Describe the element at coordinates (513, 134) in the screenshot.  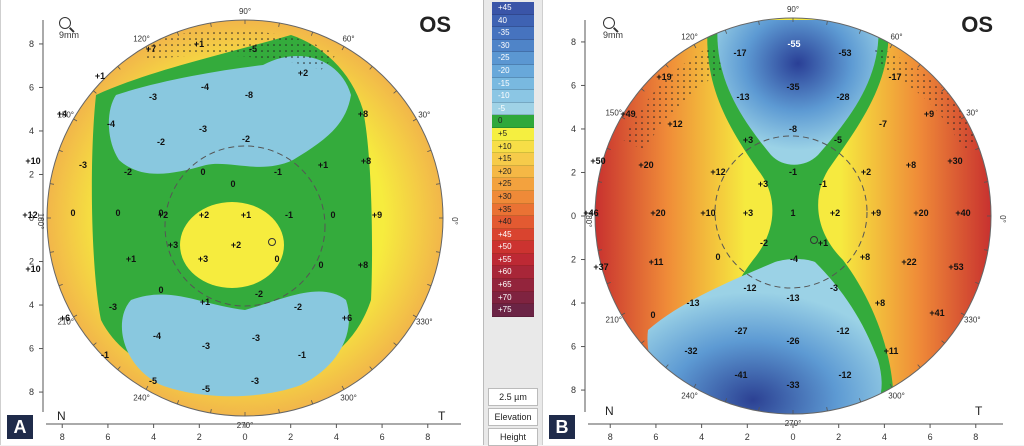
I see `legend-cell: +5` at that location.